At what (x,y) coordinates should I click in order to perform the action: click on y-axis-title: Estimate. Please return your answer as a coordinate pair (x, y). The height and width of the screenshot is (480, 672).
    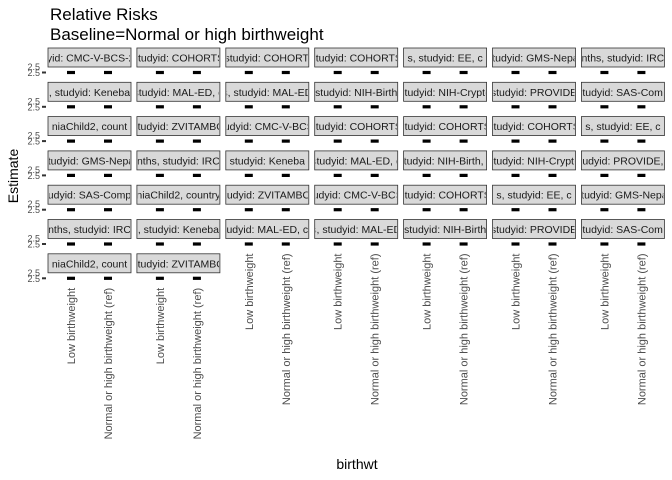
    Looking at the image, I should click on (13, 176).